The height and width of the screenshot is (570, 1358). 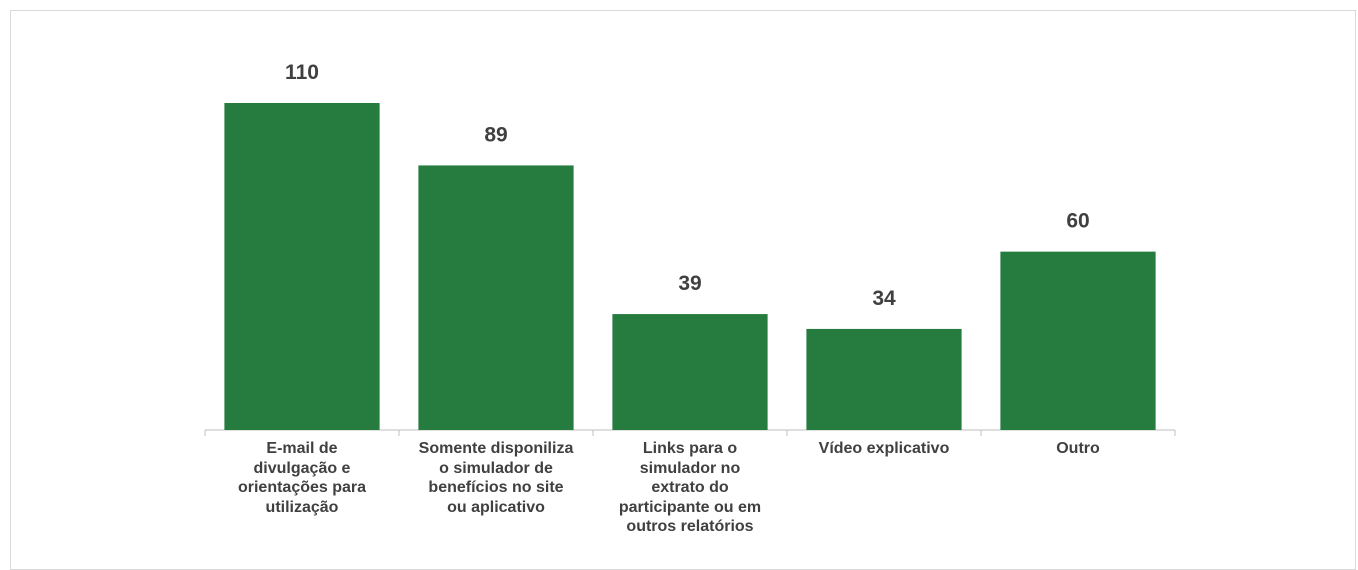 I want to click on x-tick-label: Outro, so click(x=1078, y=448).